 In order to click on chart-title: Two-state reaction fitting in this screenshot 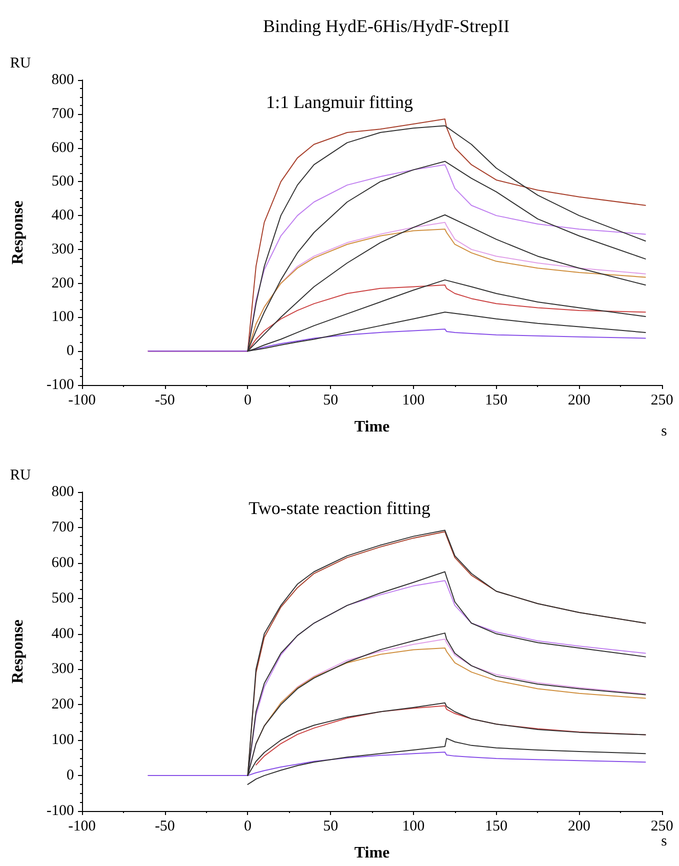, I will do `click(339, 508)`.